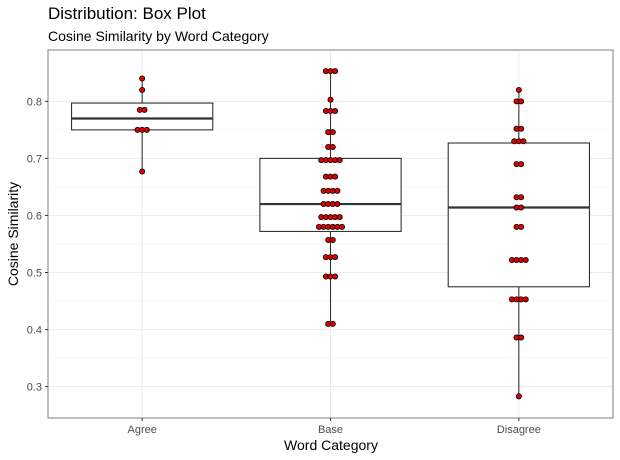  What do you see at coordinates (34, 388) in the screenshot?
I see `y-tick-label: 0.3` at bounding box center [34, 388].